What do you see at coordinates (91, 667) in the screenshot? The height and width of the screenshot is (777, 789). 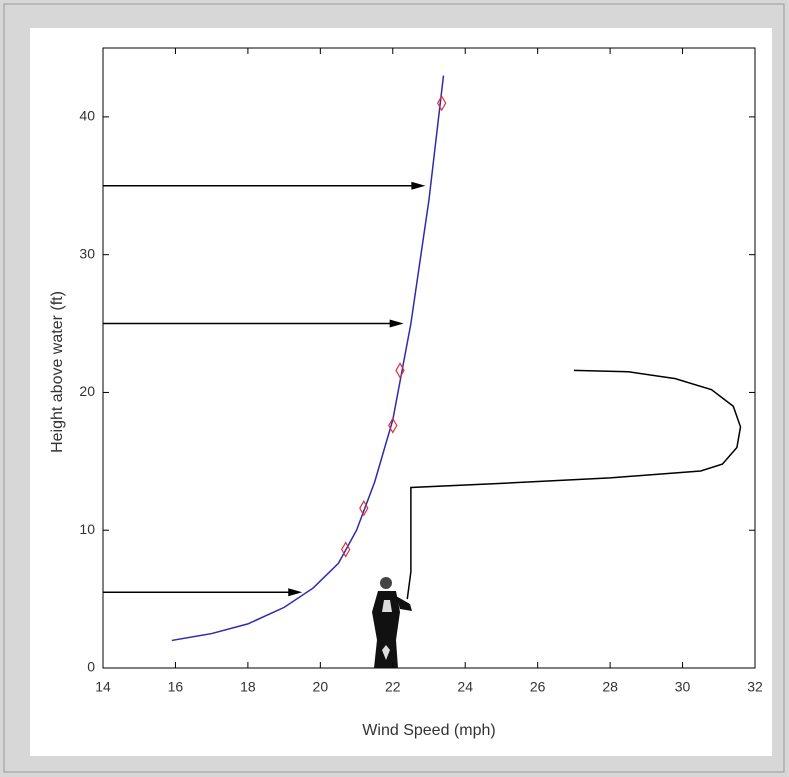 I see `y-tick-label: 0` at bounding box center [91, 667].